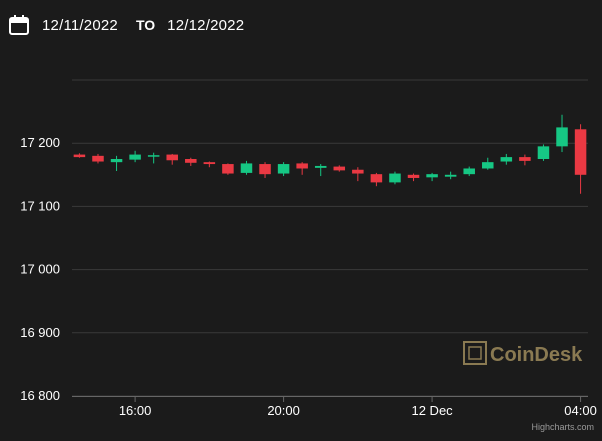  I want to click on chart-credits: Highcharts.com, so click(562, 427).